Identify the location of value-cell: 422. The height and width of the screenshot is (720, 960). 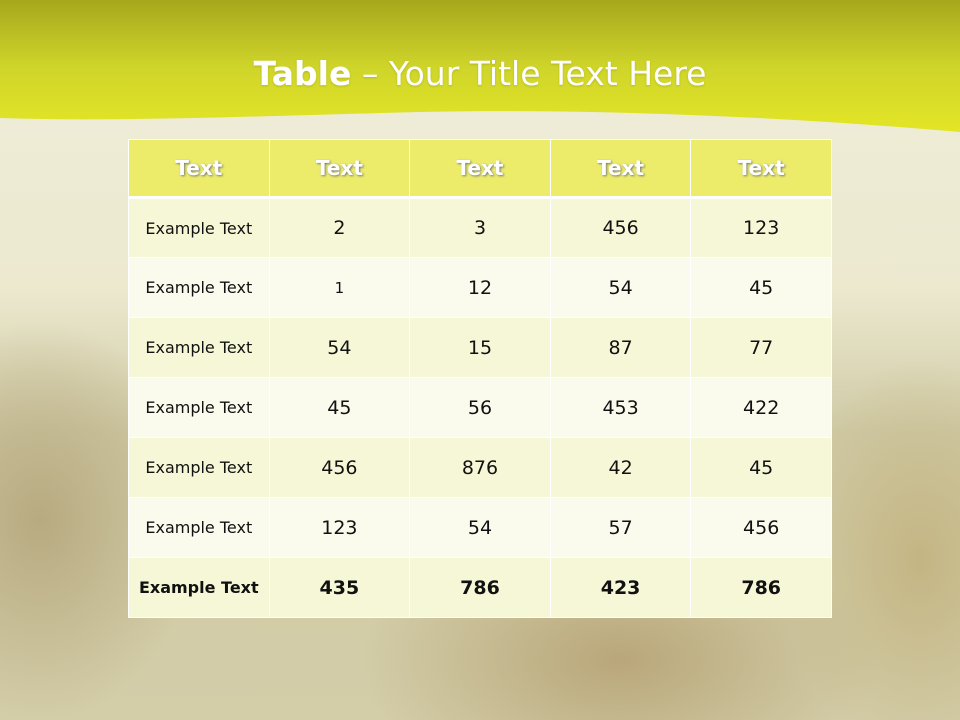
(761, 407).